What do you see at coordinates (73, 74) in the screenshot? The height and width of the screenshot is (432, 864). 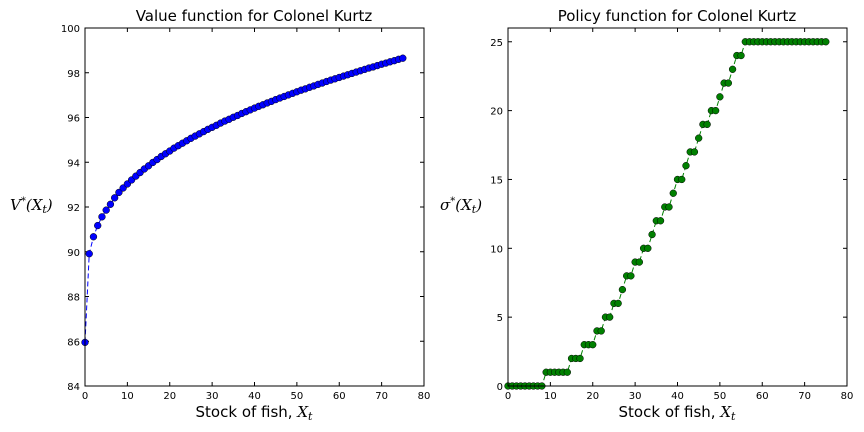 I see `value-function-ytick-label: 98` at bounding box center [73, 74].